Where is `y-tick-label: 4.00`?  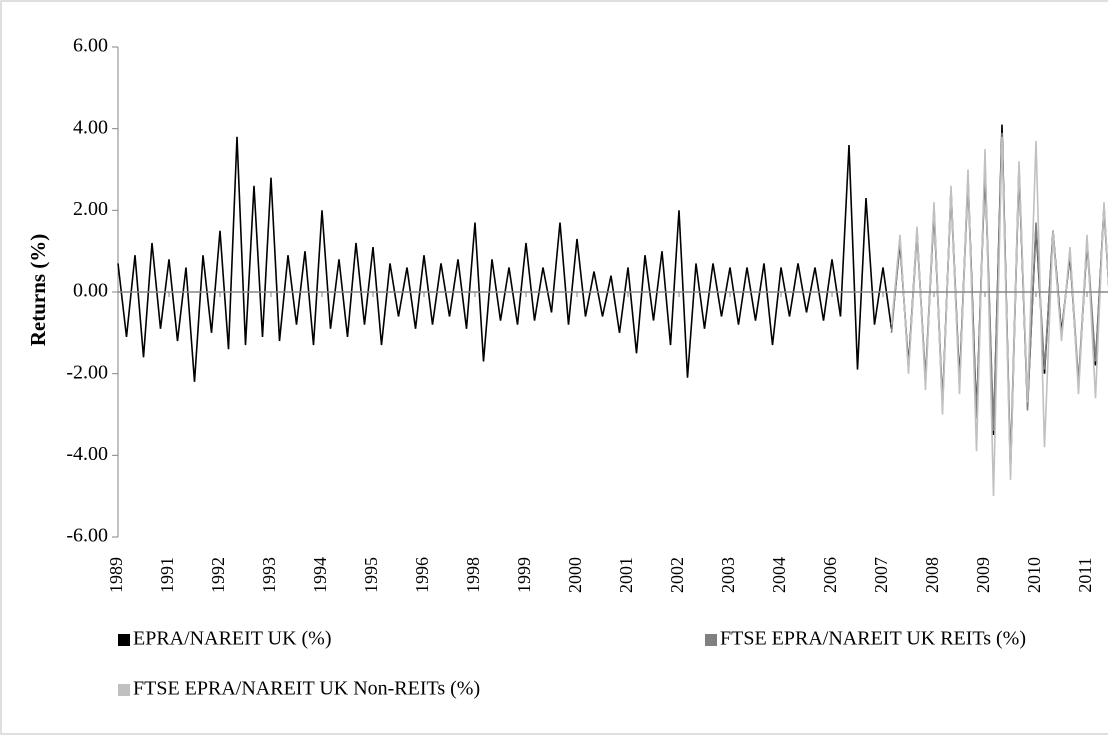
y-tick-label: 4.00 is located at coordinates (90, 127).